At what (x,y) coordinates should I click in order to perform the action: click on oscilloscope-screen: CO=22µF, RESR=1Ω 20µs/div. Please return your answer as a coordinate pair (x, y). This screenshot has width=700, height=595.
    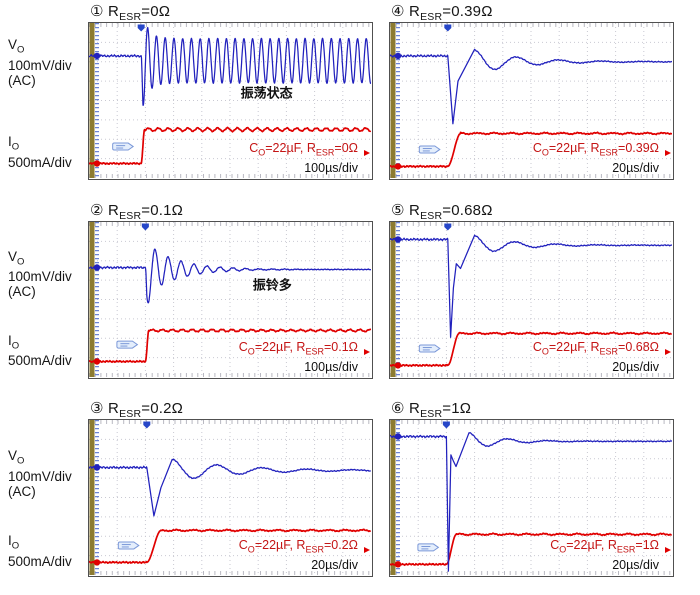
    Looking at the image, I should click on (531, 498).